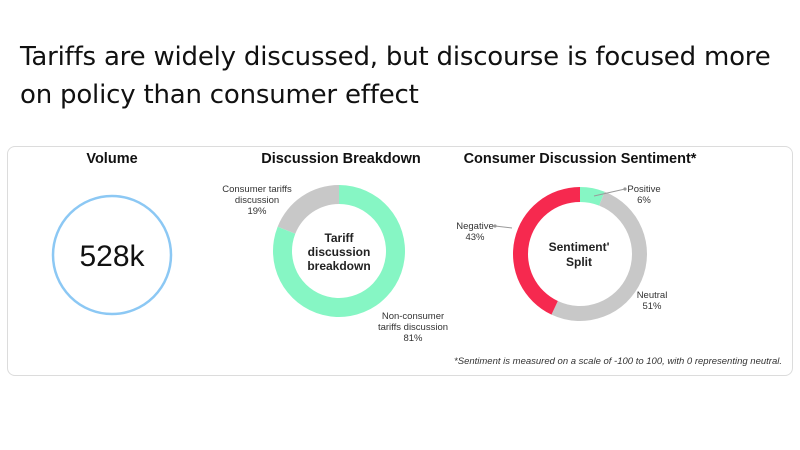  I want to click on volume-value: 528k, so click(112, 256).